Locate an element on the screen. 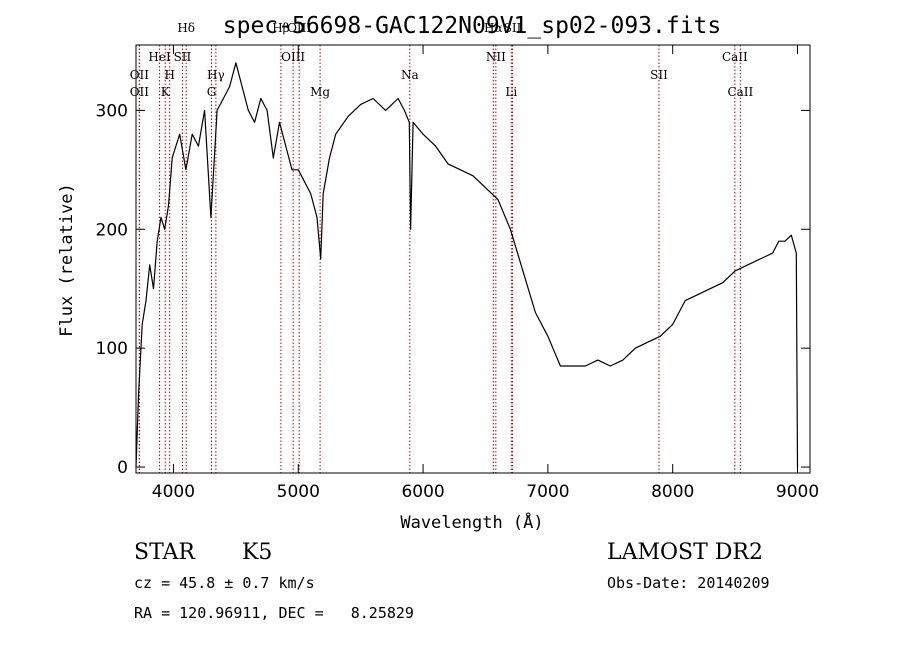  x-tick-label: 8000 is located at coordinates (672, 492).